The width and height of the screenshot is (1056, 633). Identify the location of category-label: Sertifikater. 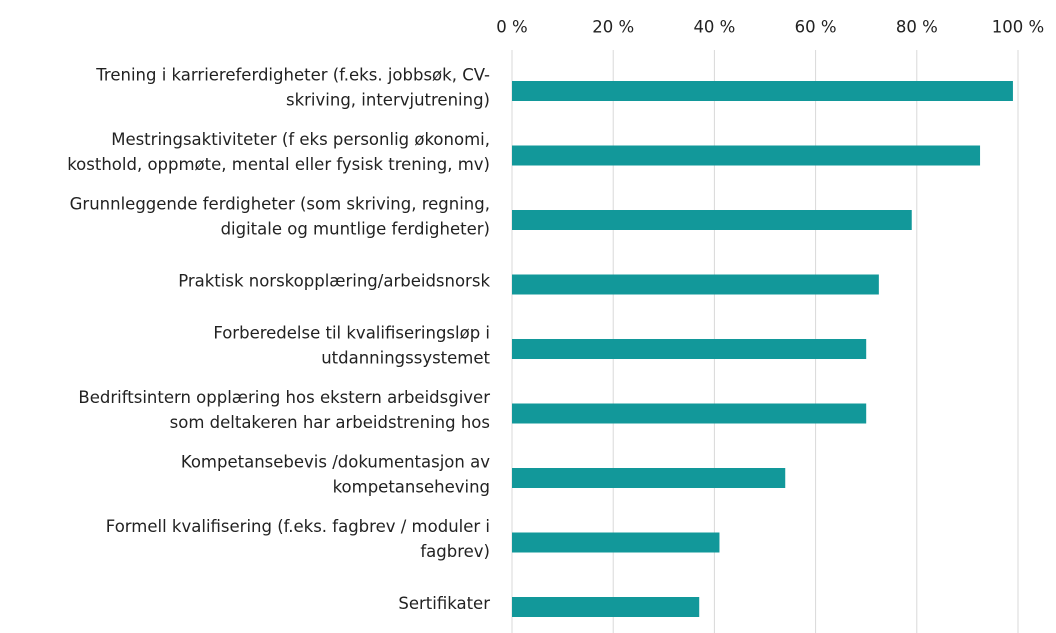
(444, 603).